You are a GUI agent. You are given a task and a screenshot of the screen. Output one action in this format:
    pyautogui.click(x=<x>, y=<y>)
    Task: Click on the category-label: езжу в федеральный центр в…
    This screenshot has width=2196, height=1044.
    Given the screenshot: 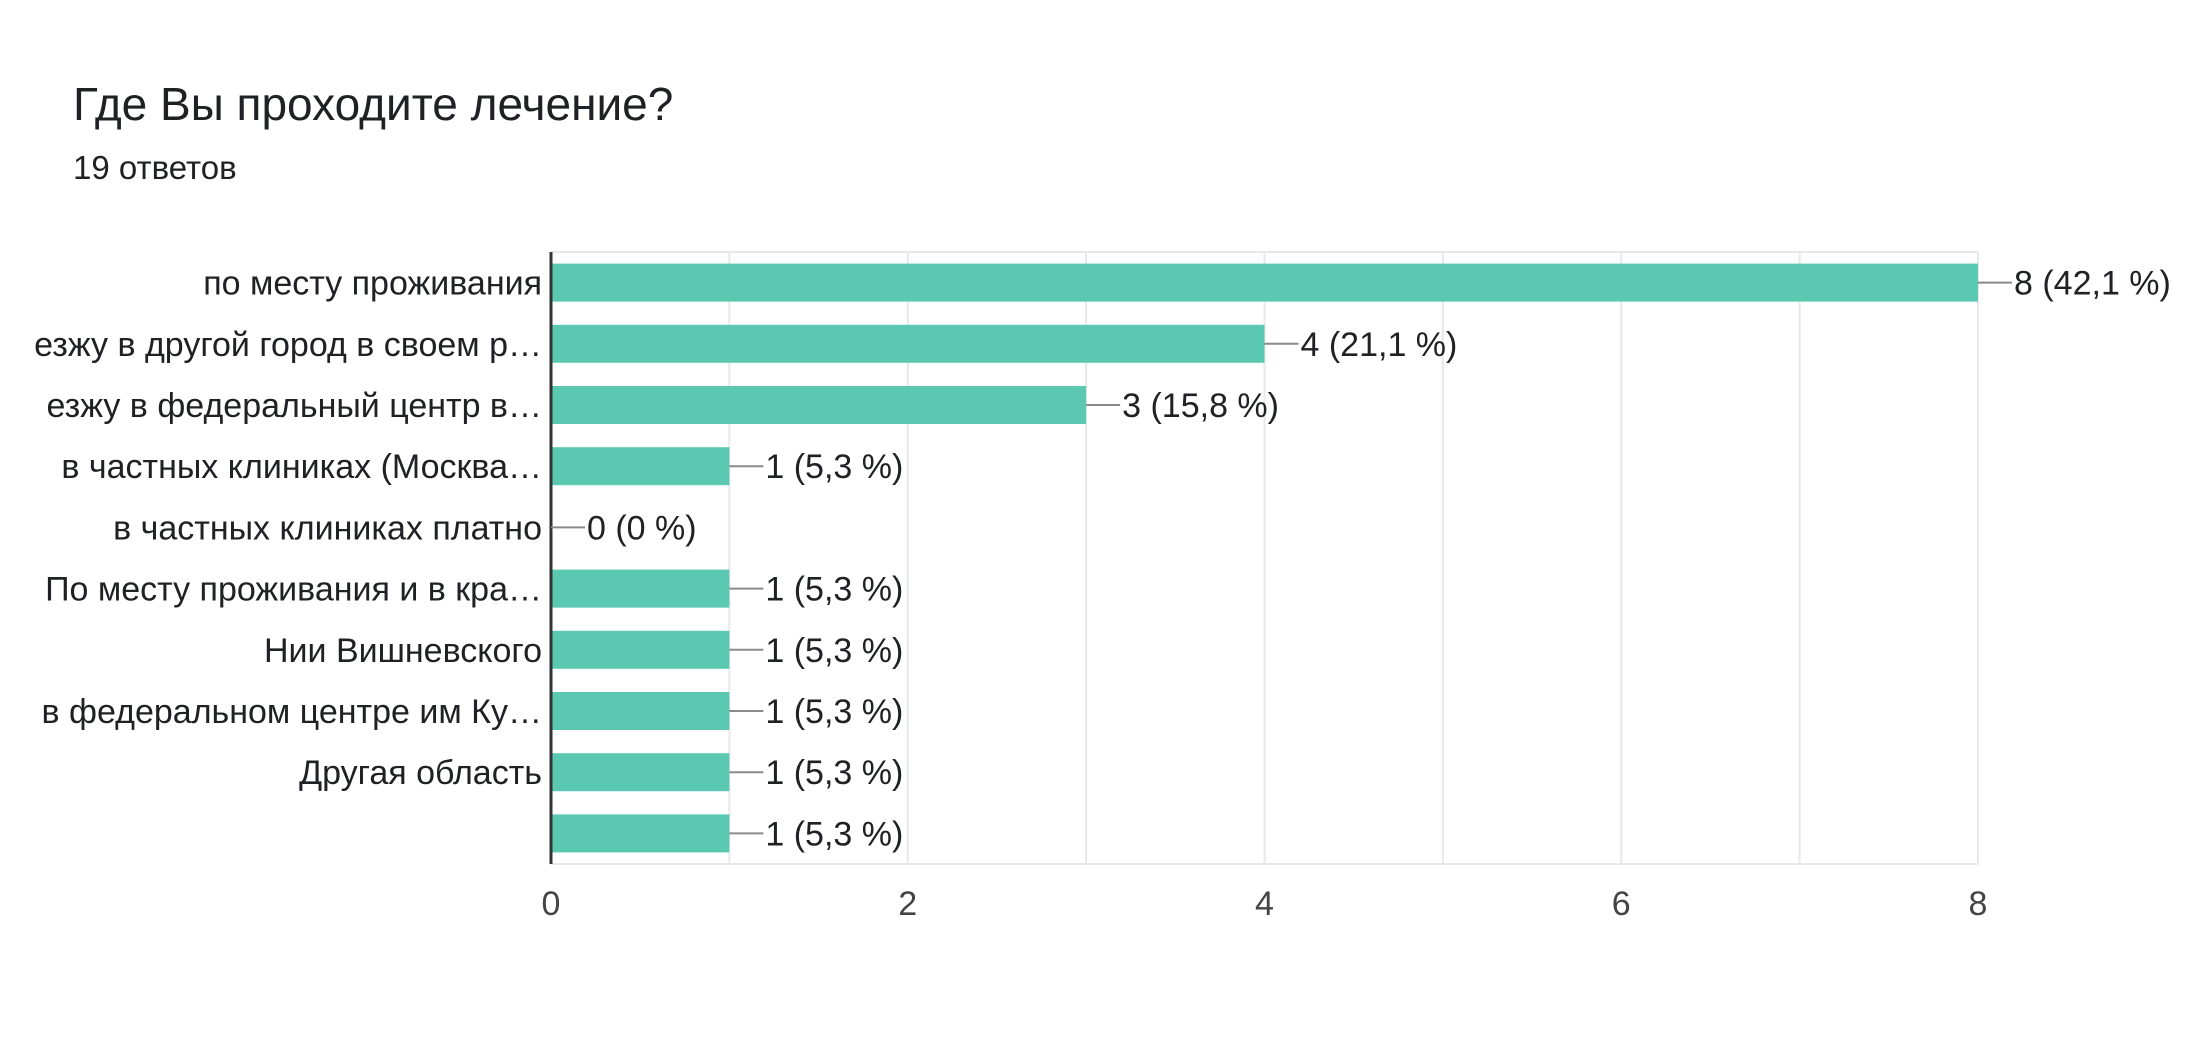 What is the action you would take?
    pyautogui.click(x=294, y=406)
    